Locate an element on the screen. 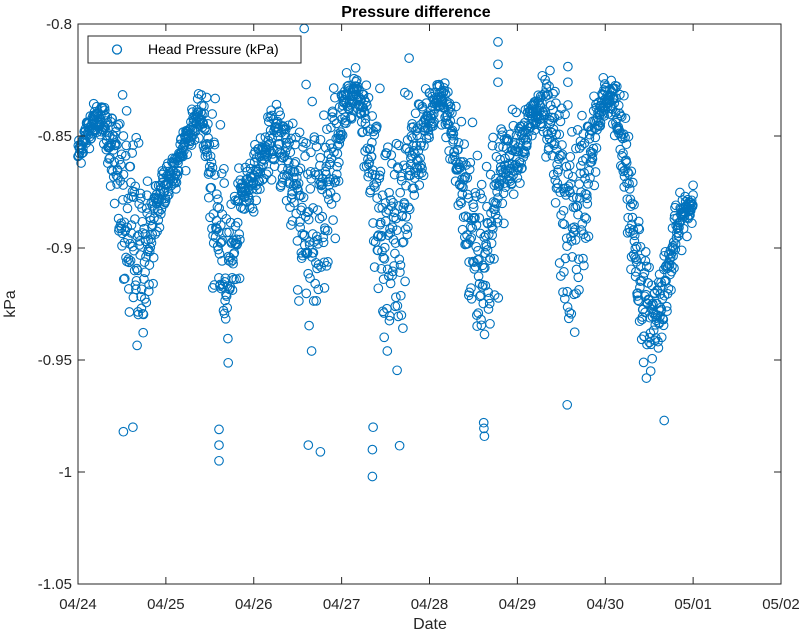 The width and height of the screenshot is (800, 632). y-tick-label: -1 is located at coordinates (65, 472).